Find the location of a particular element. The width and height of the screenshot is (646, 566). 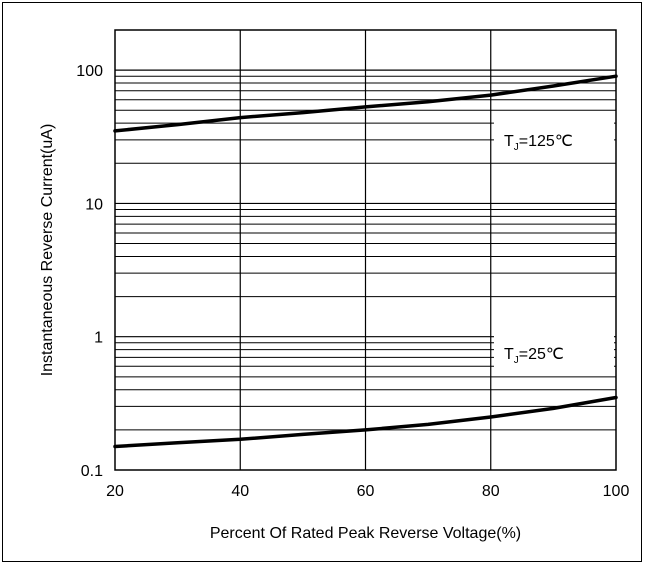

annotation-label-tj-125: TJ=125℃ is located at coordinates (538, 143).